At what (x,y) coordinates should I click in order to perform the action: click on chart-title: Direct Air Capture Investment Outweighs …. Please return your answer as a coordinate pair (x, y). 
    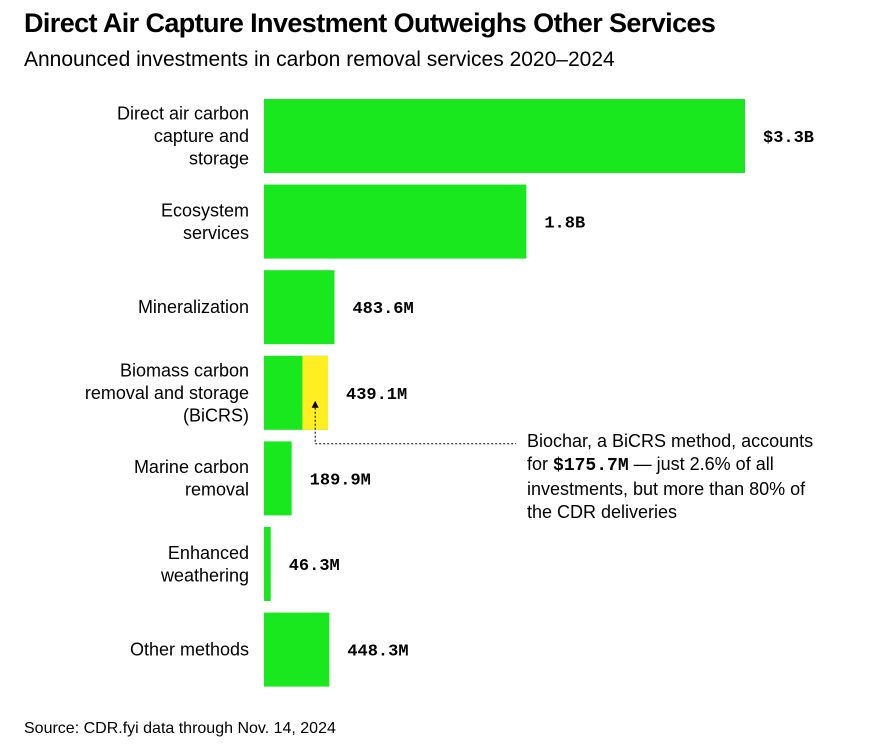
    Looking at the image, I should click on (370, 23).